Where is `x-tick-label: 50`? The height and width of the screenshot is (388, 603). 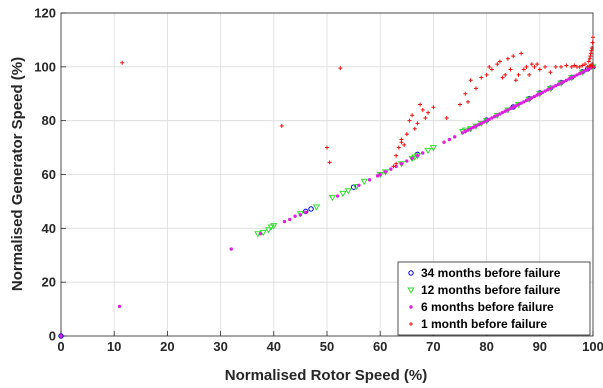
x-tick-label: 50 is located at coordinates (327, 346).